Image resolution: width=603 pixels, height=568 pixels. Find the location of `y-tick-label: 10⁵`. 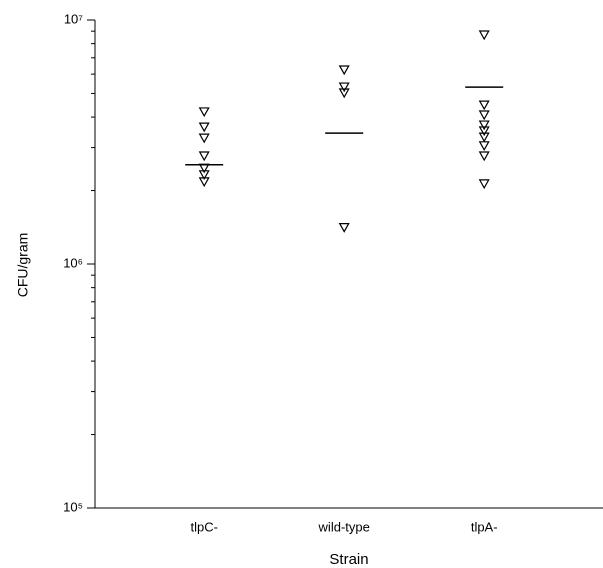

y-tick-label: 10⁵ is located at coordinates (73, 506).